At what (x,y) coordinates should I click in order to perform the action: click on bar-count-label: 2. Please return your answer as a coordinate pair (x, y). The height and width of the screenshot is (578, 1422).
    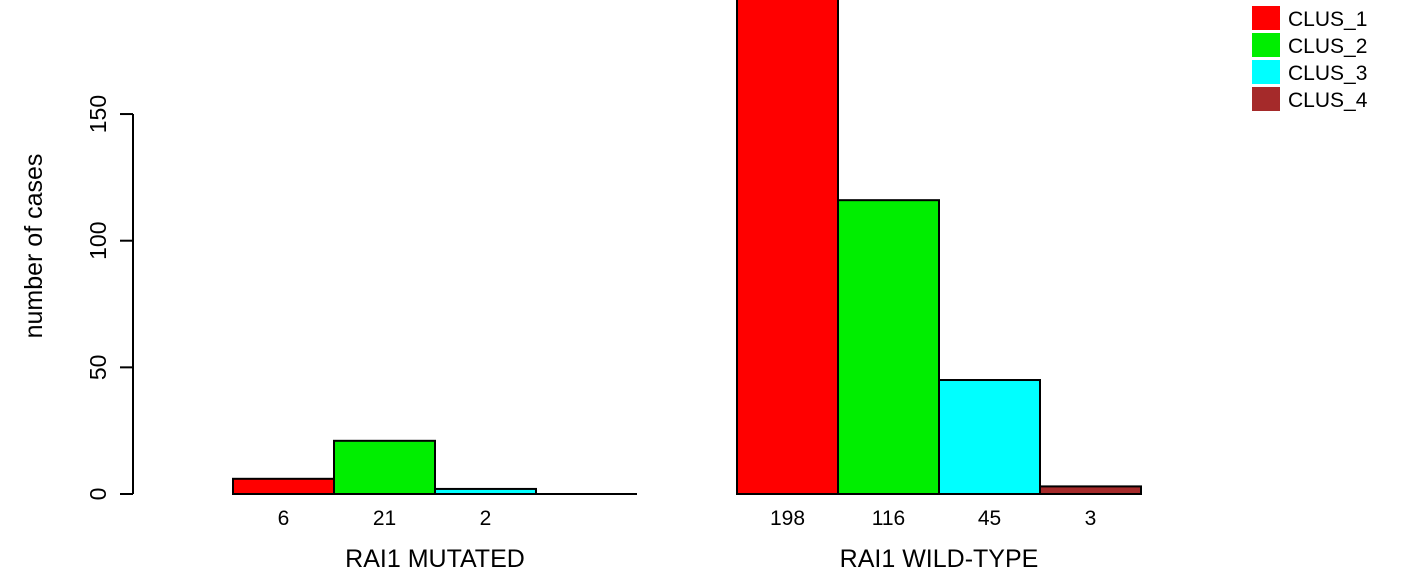
    Looking at the image, I should click on (486, 518).